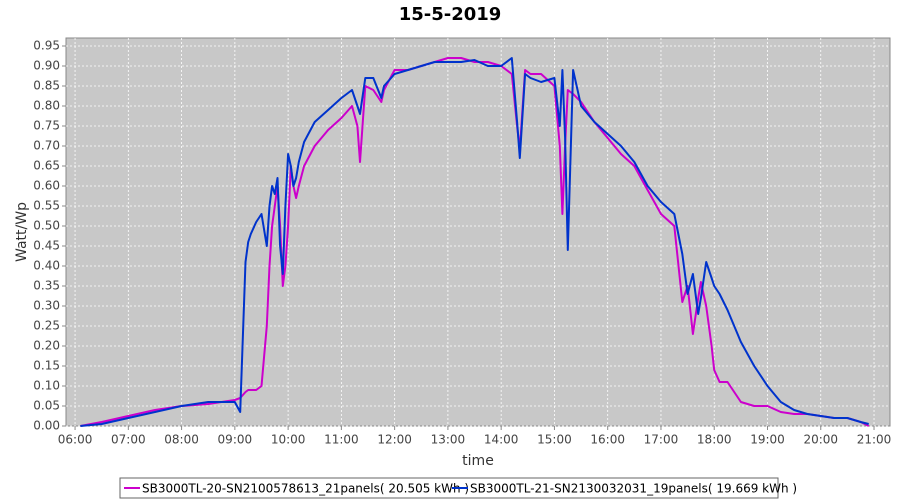 This screenshot has height=500, width=900. What do you see at coordinates (46, 406) in the screenshot?
I see `y-tick-label: 0.05` at bounding box center [46, 406].